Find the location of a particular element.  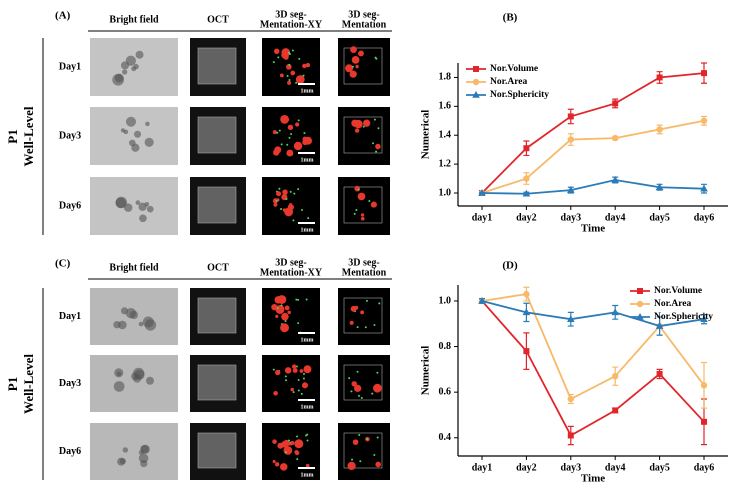

column-header: Mentation-XY is located at coordinates (291, 272).